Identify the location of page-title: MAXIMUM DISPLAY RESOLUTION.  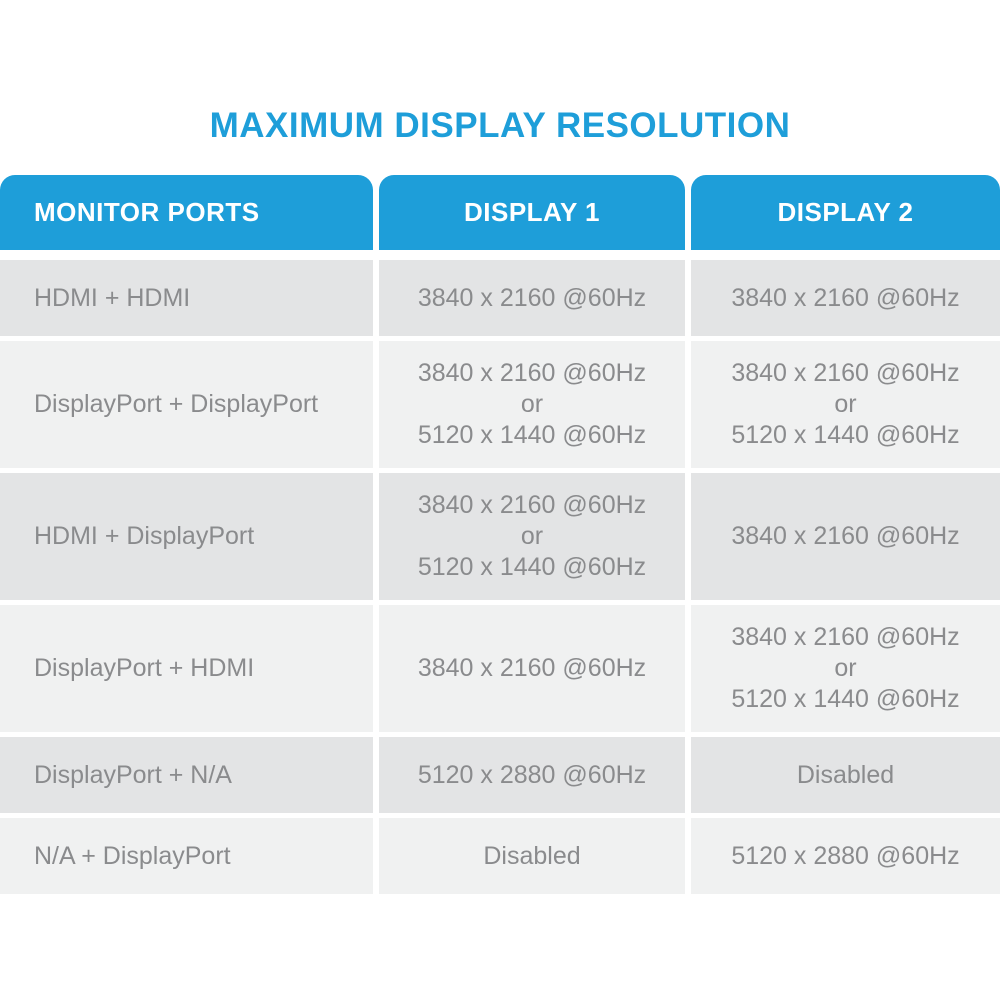
(500, 125).